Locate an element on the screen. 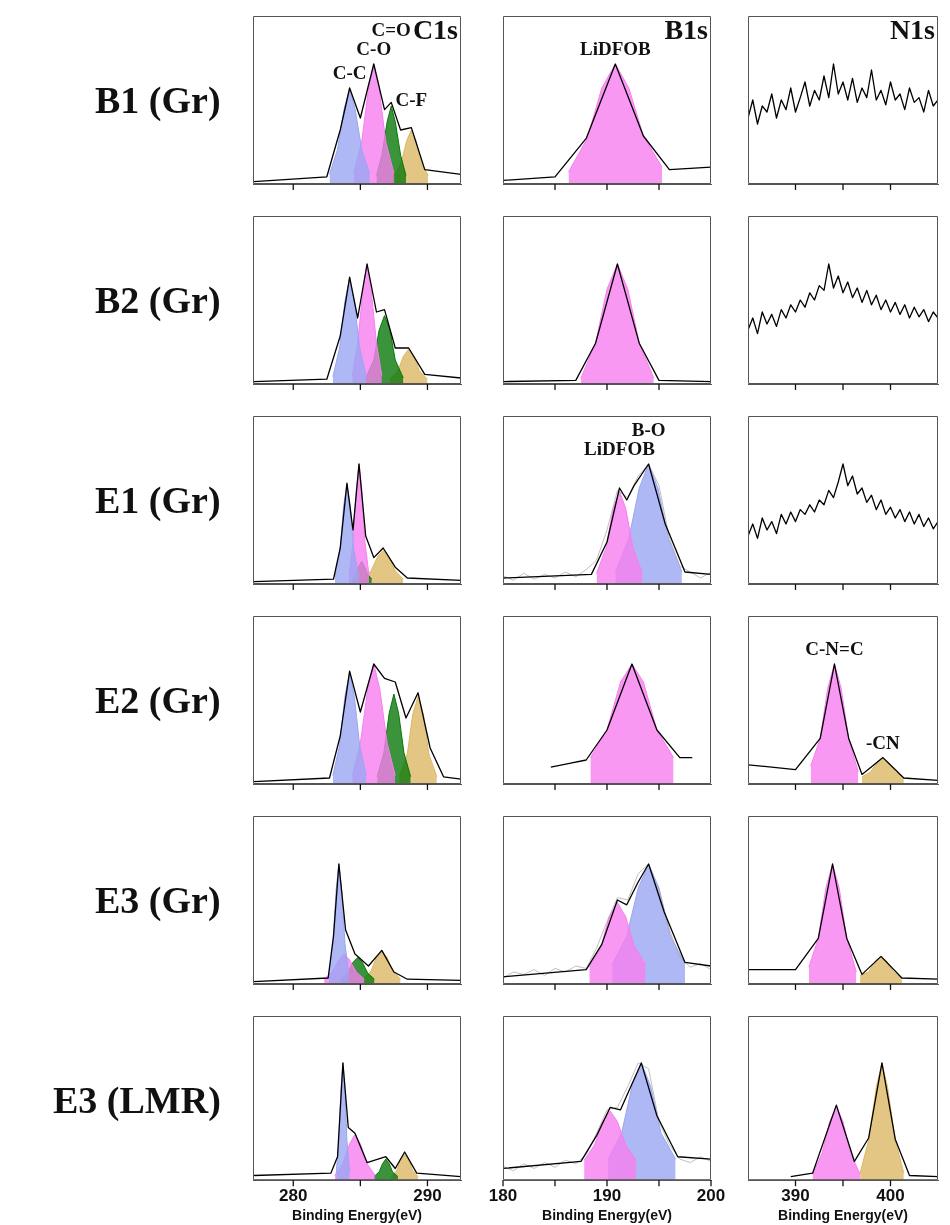 Image resolution: width=950 pixels, height=1225 pixels. text: C=O is located at coordinates (391, 30).